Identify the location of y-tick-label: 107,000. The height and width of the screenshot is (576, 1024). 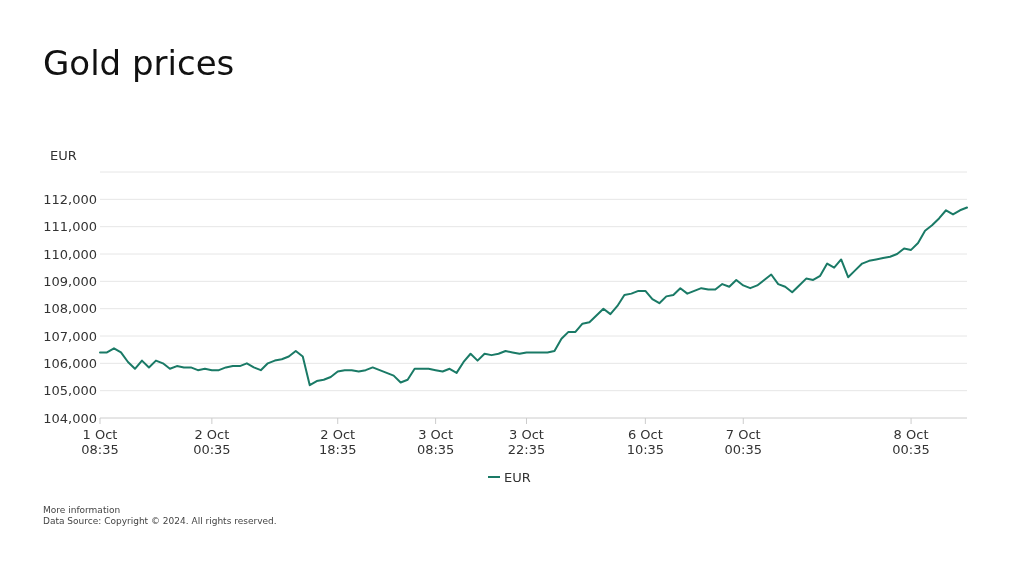
(70, 336).